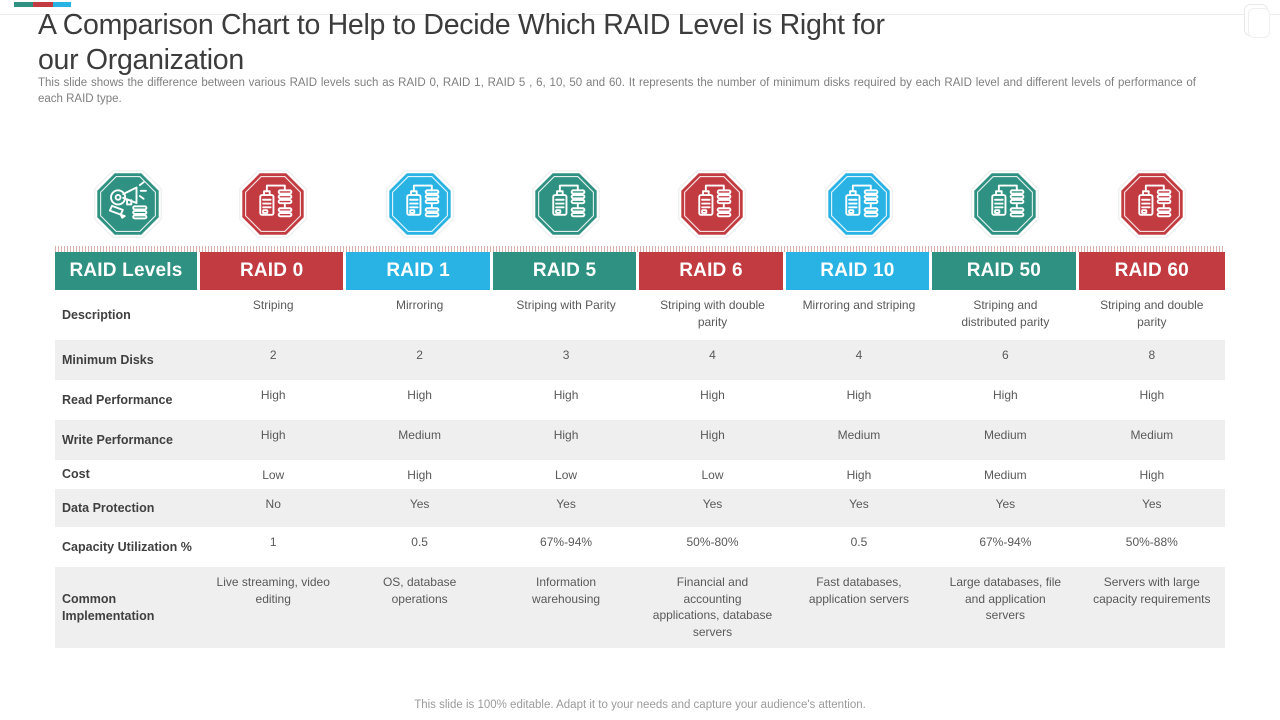 This screenshot has height=720, width=1280. I want to click on cell: 1, so click(273, 542).